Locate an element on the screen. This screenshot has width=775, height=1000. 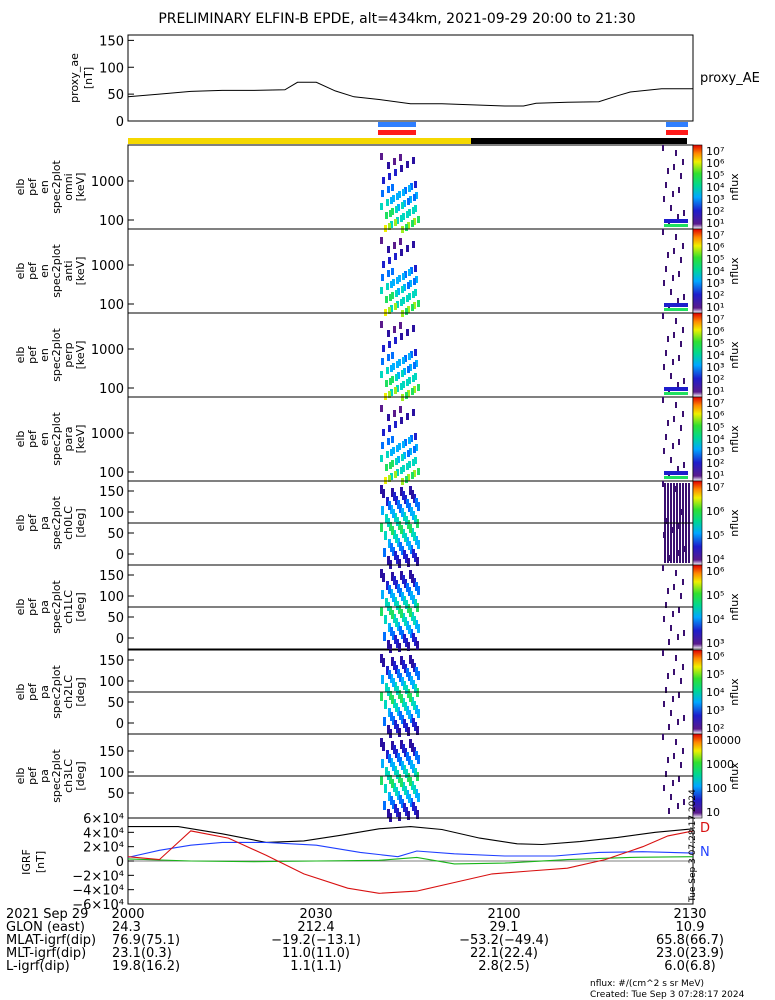
footer-time-2: 2100 is located at coordinates (503, 914).